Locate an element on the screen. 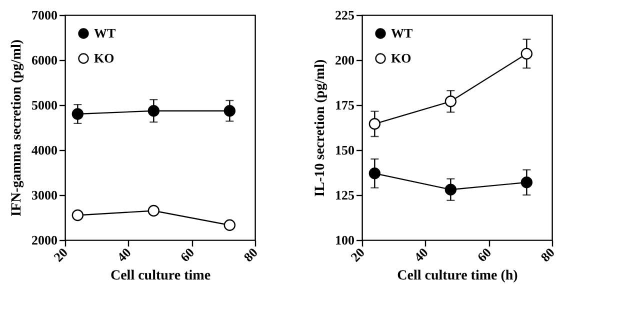 The image size is (640, 327). y-tick-label: 5000 is located at coordinates (45, 105).